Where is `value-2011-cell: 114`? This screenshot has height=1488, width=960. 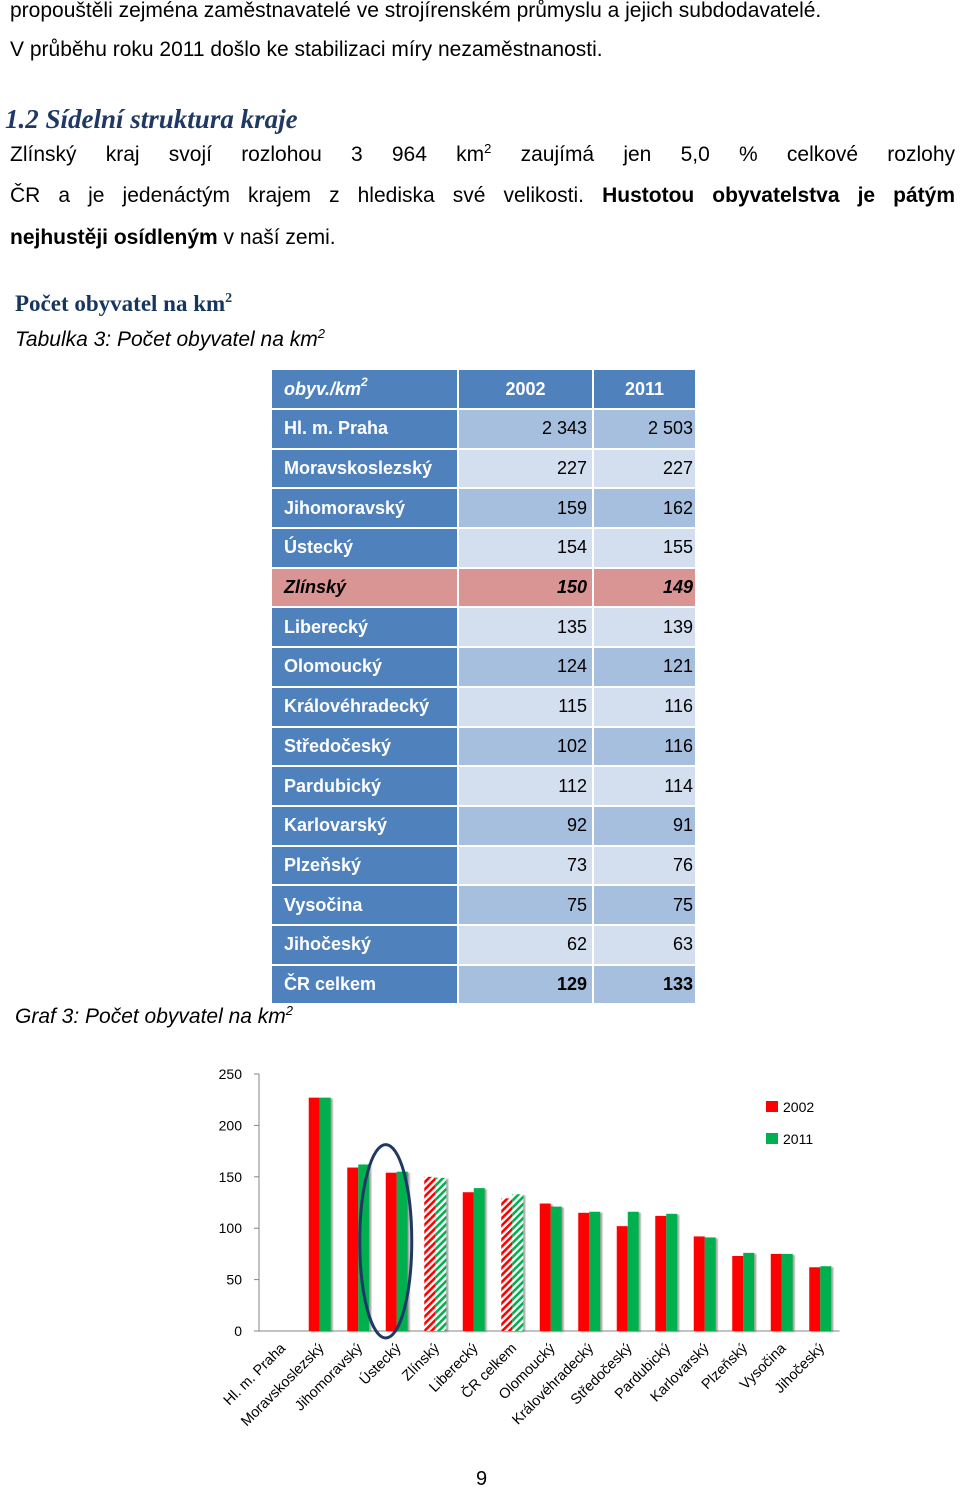 value-2011-cell: 114 is located at coordinates (644, 786).